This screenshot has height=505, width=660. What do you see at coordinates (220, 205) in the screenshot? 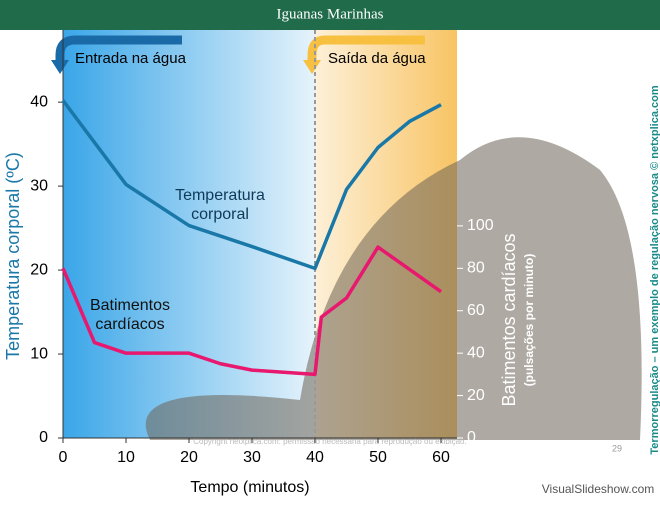
I see `series-label: Temperatura corporal` at bounding box center [220, 205].